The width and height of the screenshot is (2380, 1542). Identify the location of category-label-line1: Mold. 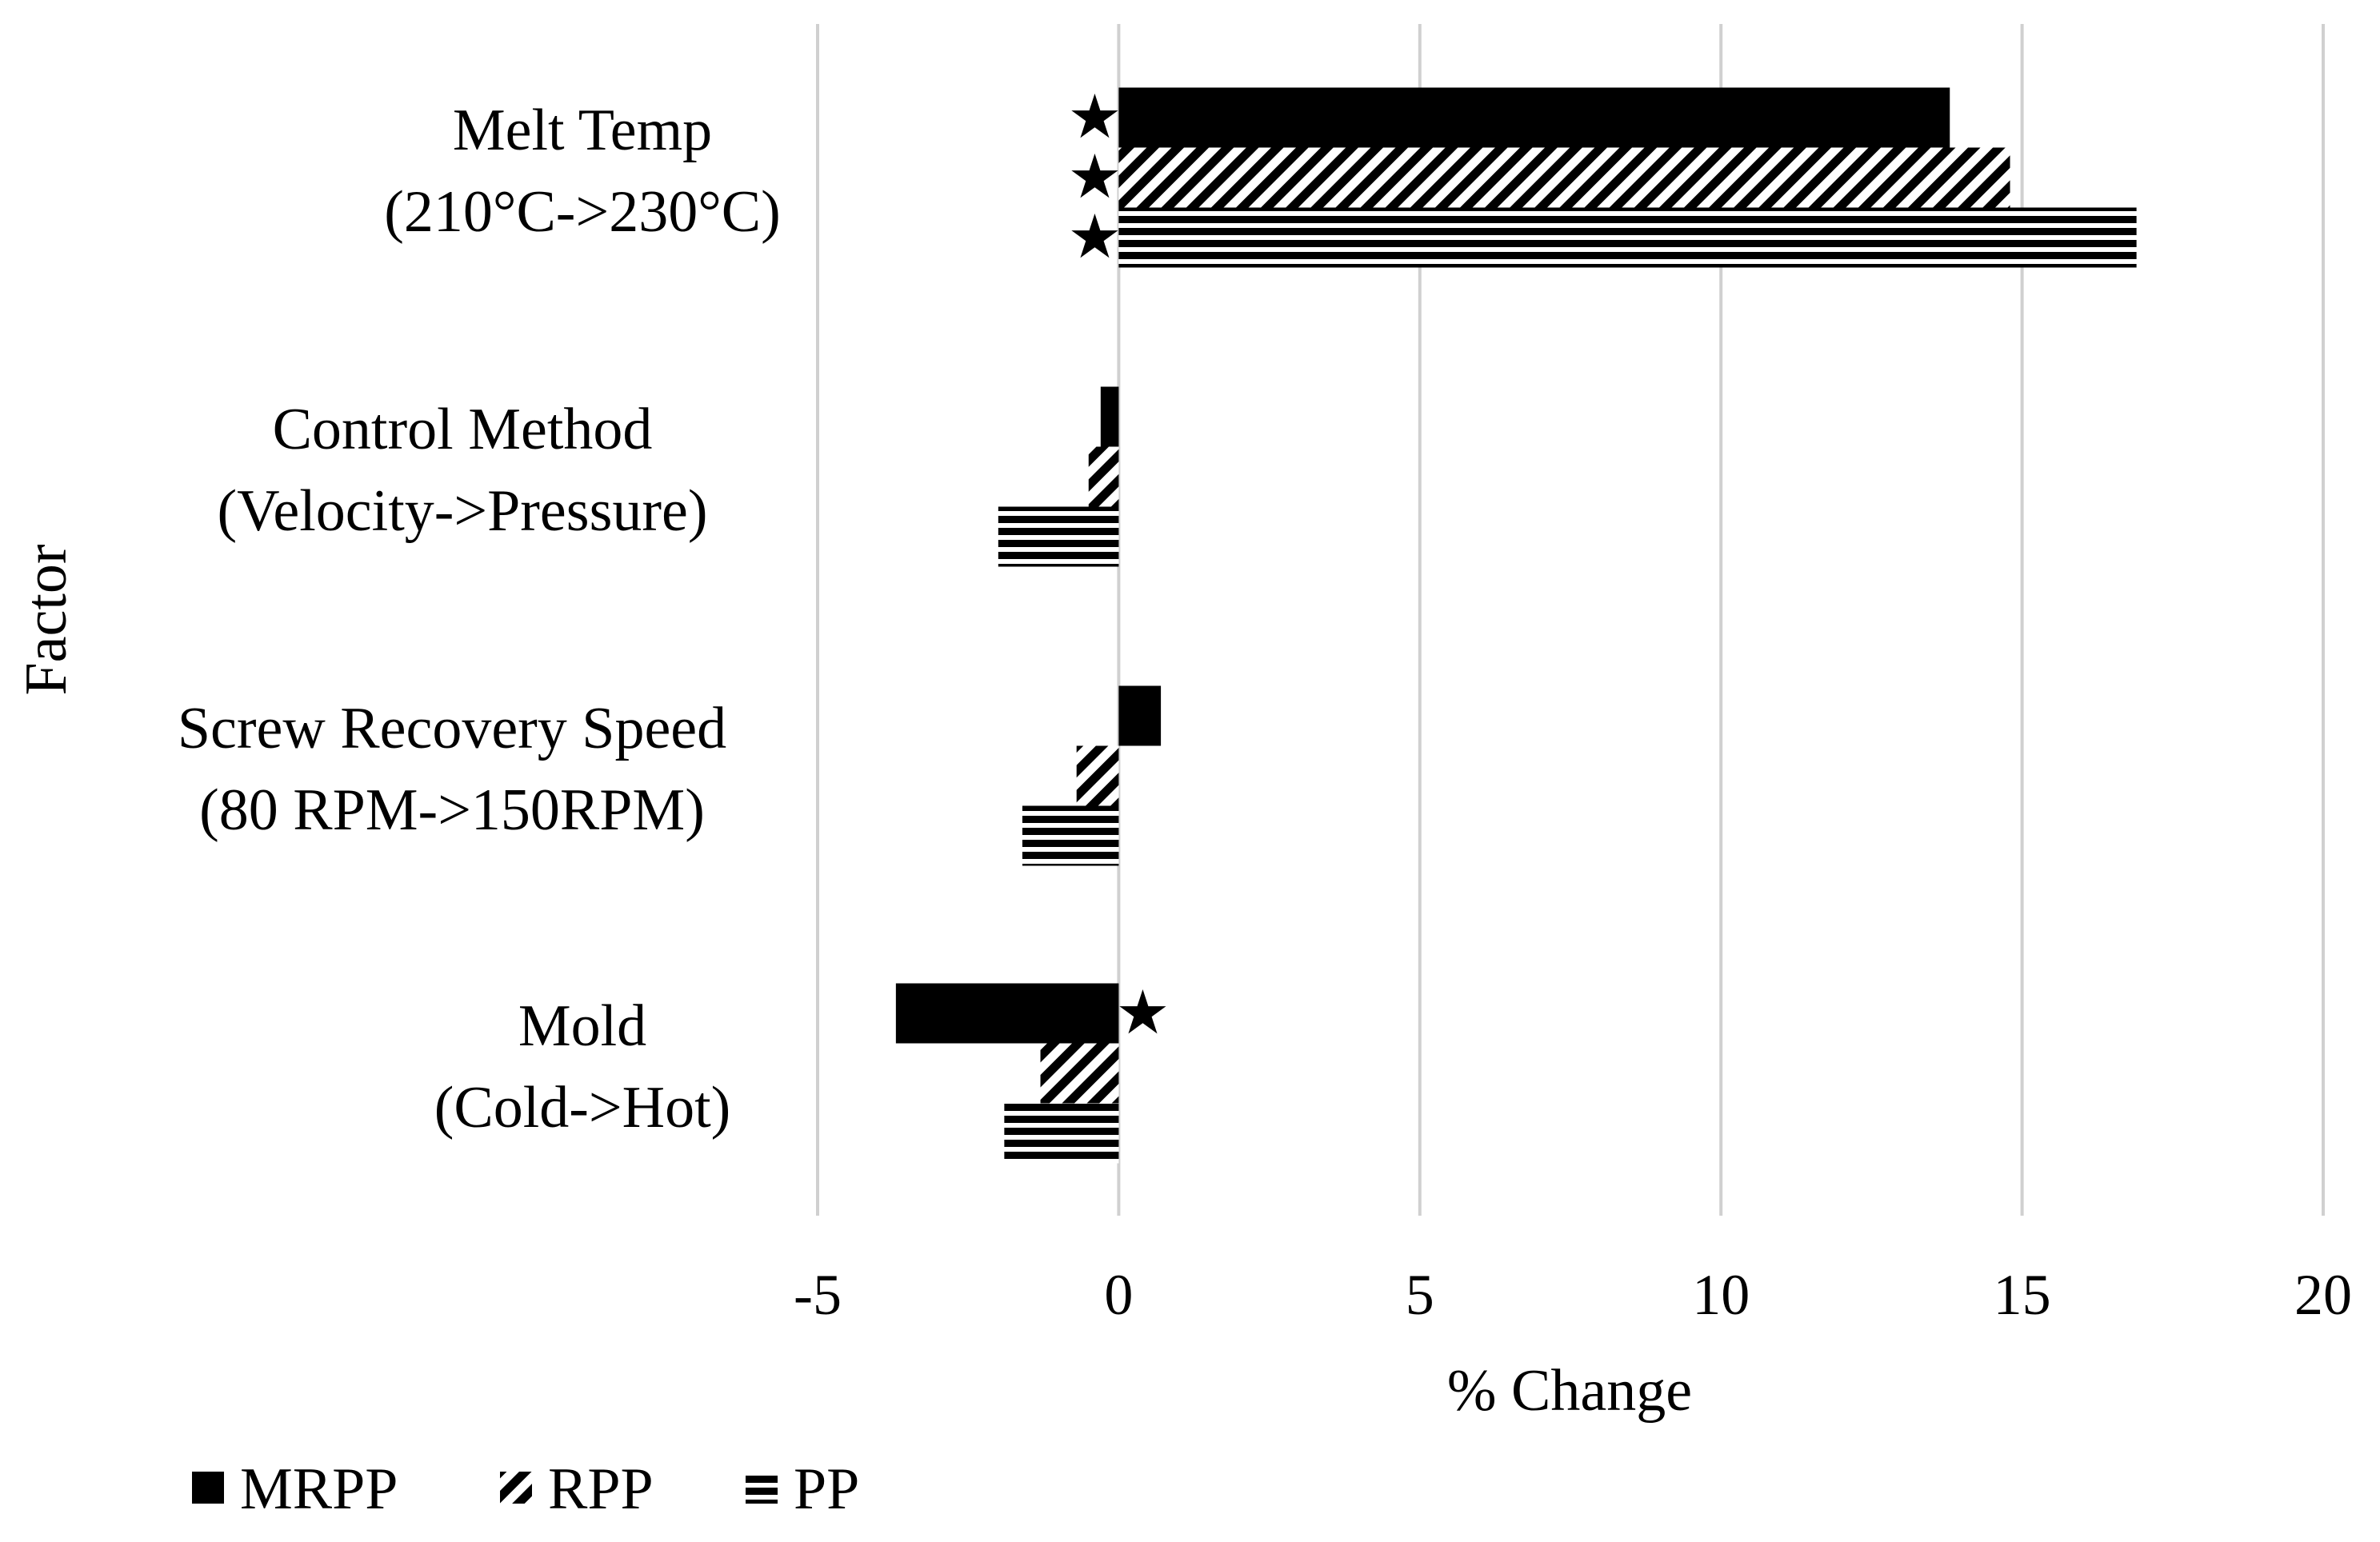
(582, 1026).